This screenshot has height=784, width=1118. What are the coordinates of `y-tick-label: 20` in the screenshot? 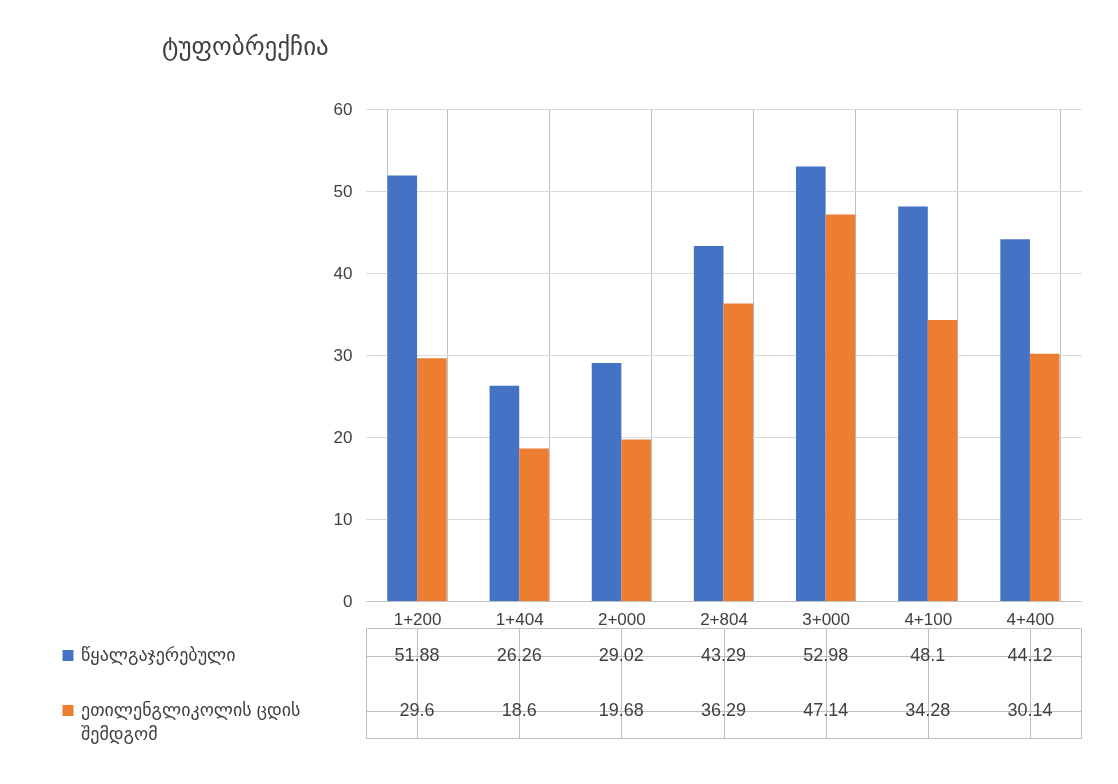 It's located at (343, 437).